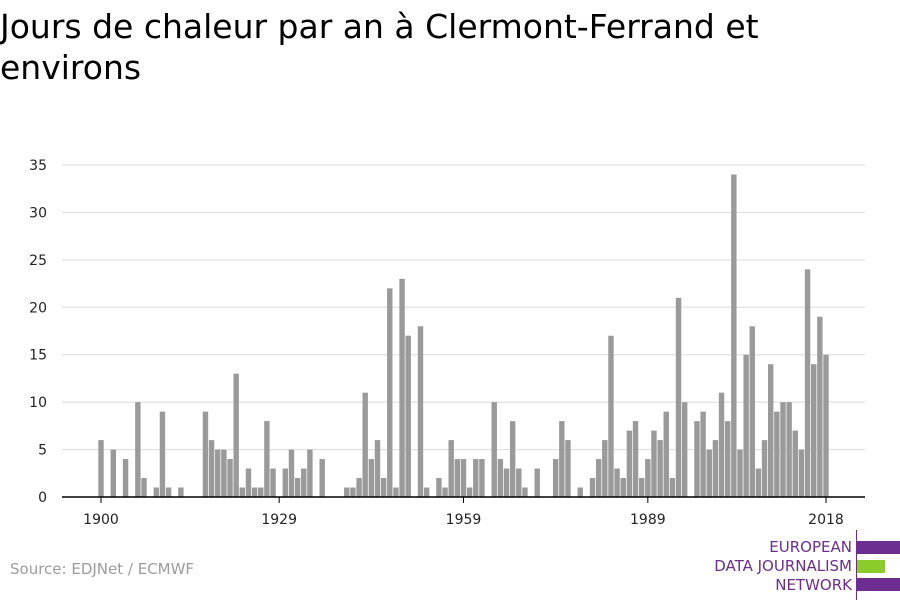 Image resolution: width=900 pixels, height=600 pixels. Describe the element at coordinates (814, 430) in the screenshot. I see `bar-2016` at that location.